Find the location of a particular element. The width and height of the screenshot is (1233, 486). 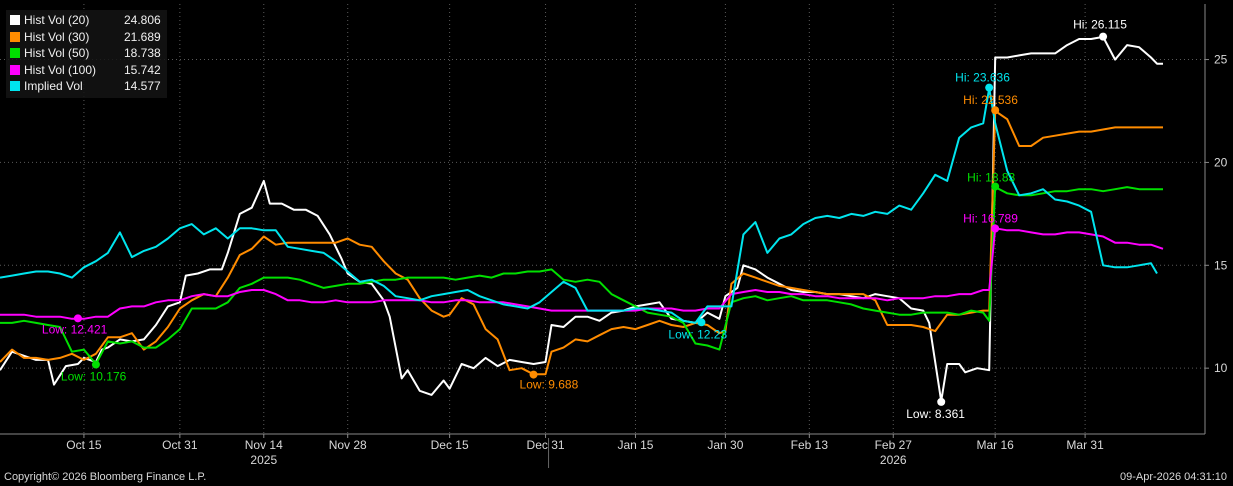

legend-last-value: 18.738 is located at coordinates (142, 53).